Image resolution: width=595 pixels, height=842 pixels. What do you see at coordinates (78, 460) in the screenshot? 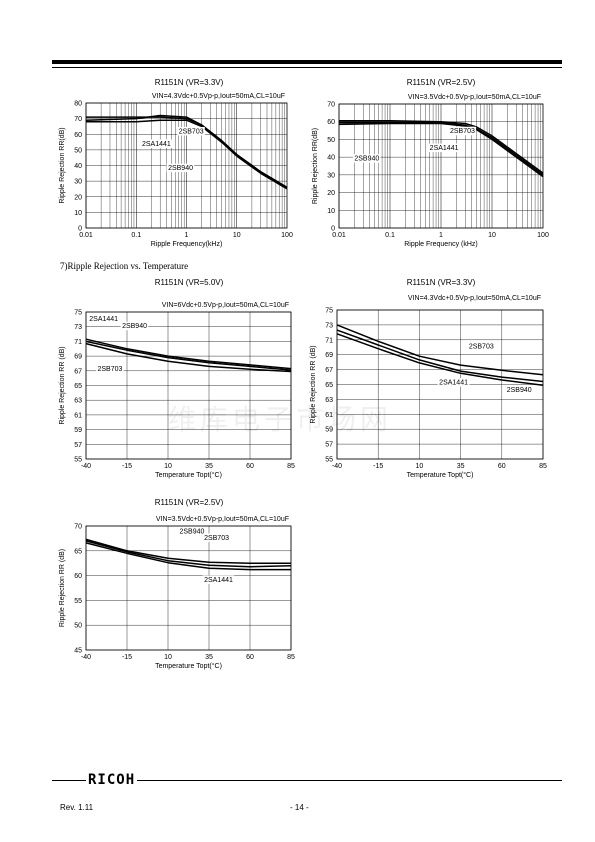
I see `chart3-ytick-0: 55` at bounding box center [78, 460].